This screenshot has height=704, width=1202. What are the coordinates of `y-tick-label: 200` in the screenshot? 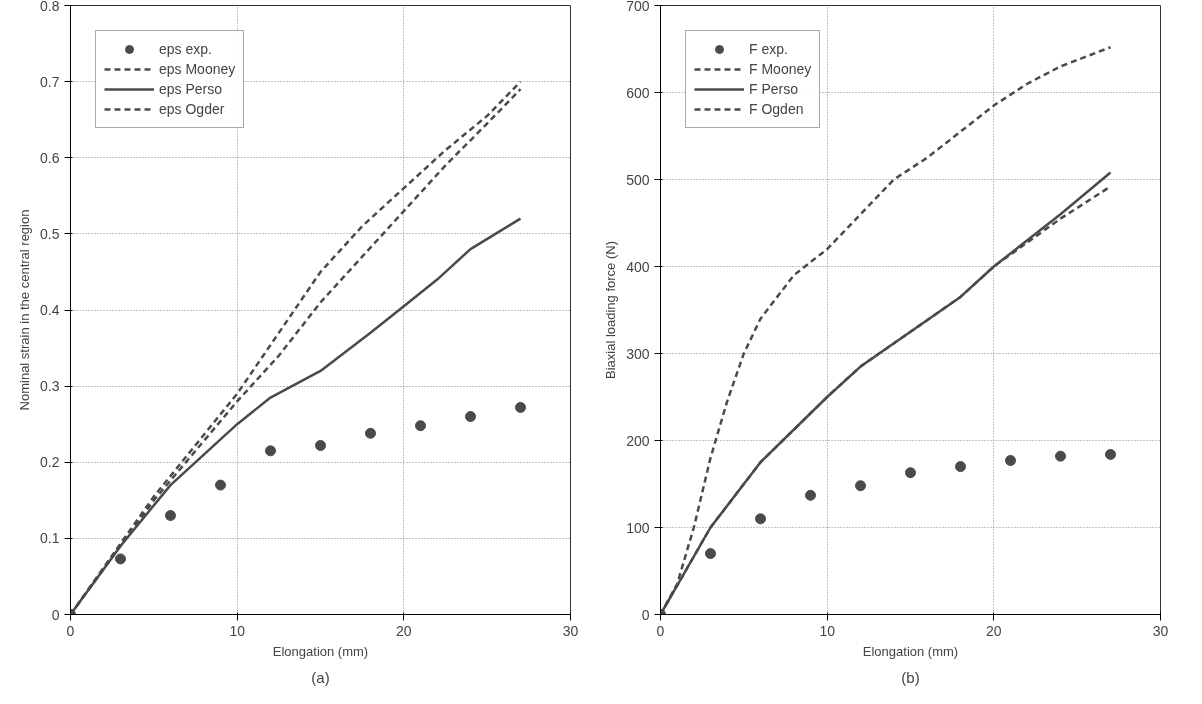 It's located at (638, 440).